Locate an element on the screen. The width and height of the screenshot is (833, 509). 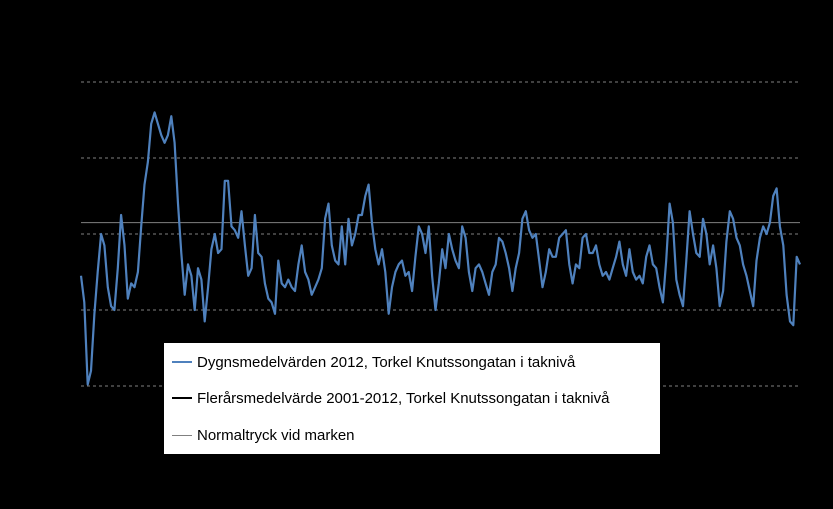
legend-swatch-normaltryck is located at coordinates (182, 435).